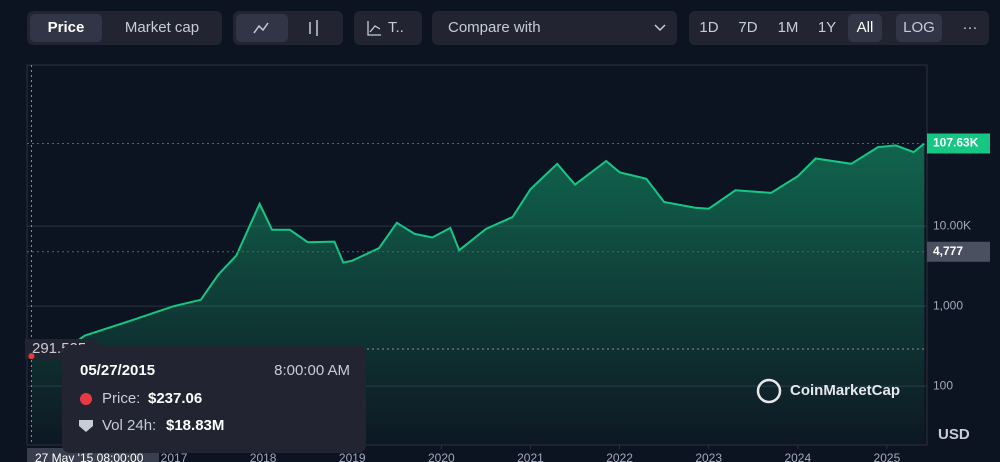 The image size is (1000, 462). I want to click on tooltip-volume-label: Vol 24h:, so click(129, 425).